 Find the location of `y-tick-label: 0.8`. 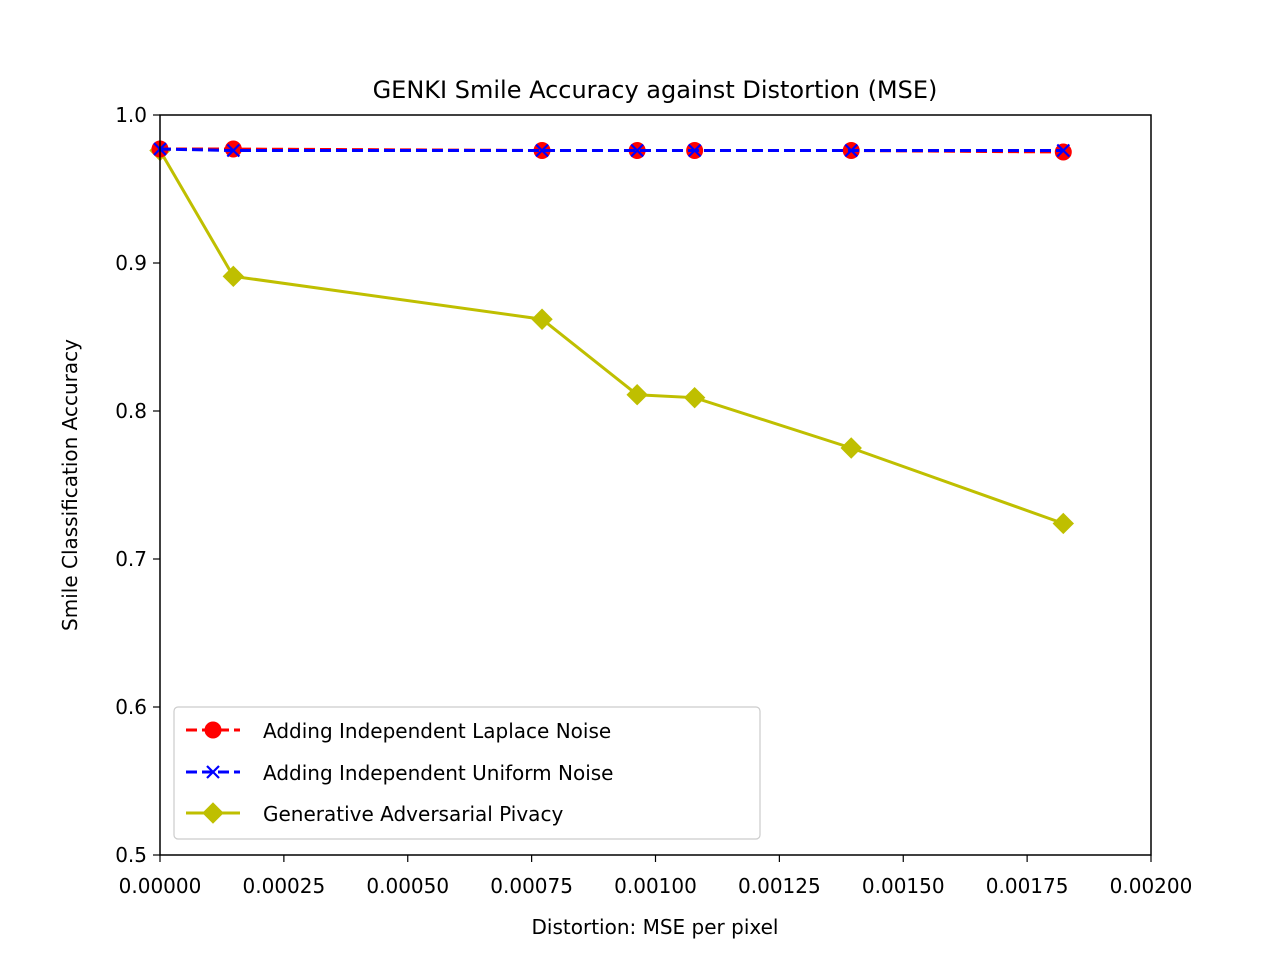

y-tick-label: 0.8 is located at coordinates (131, 411).